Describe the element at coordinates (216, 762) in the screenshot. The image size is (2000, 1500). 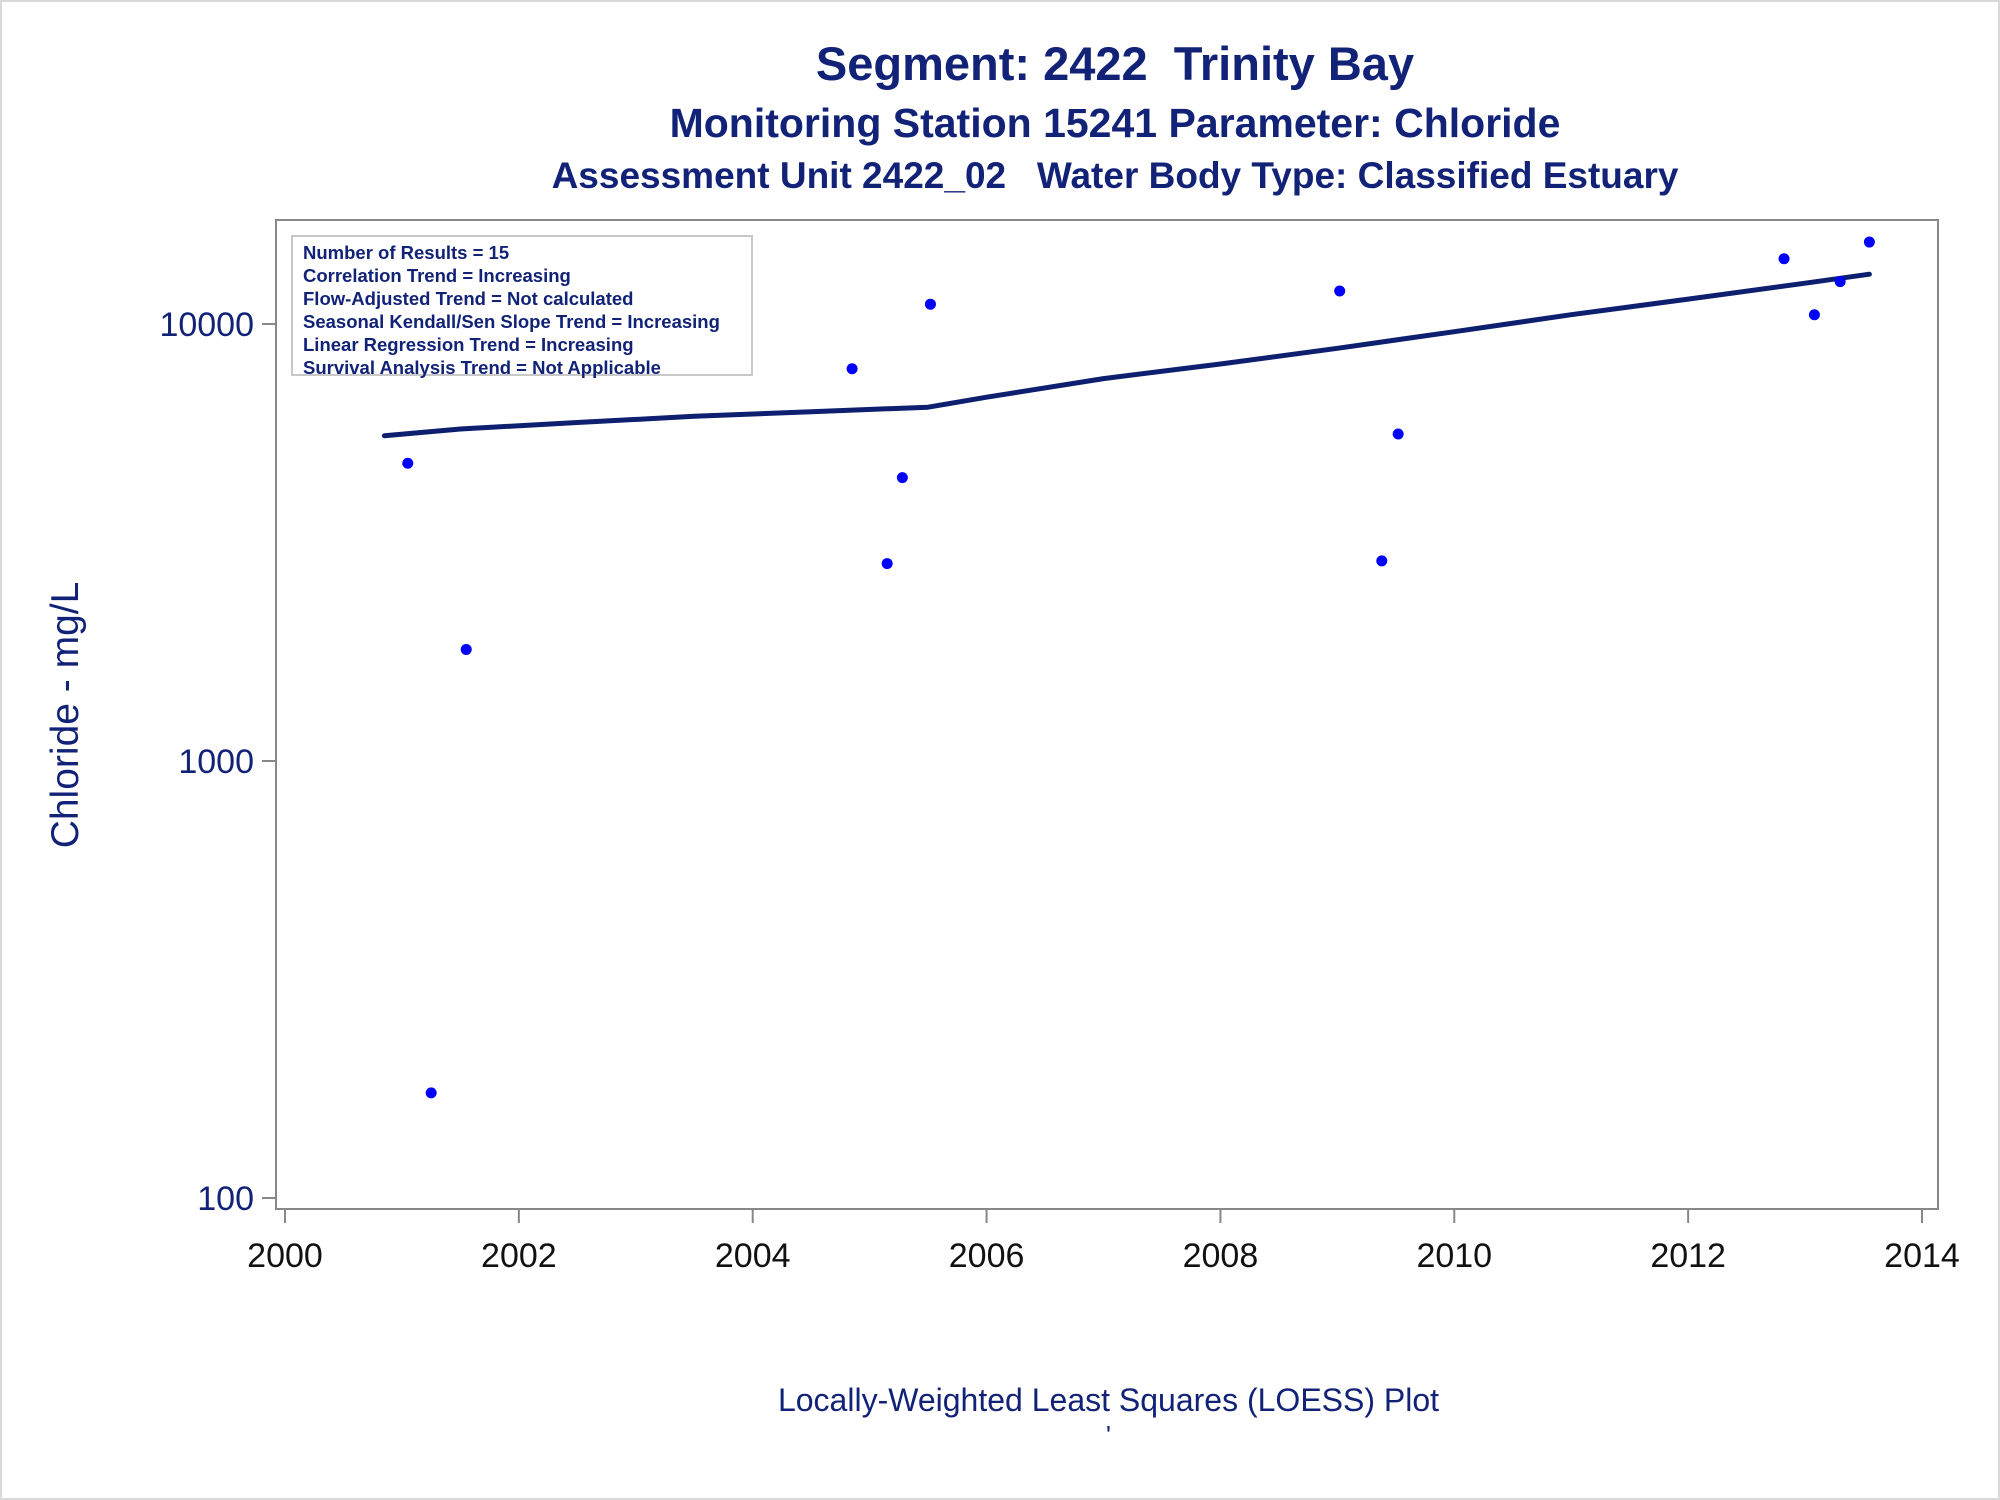
I see `y-tick-label: 1000` at that location.